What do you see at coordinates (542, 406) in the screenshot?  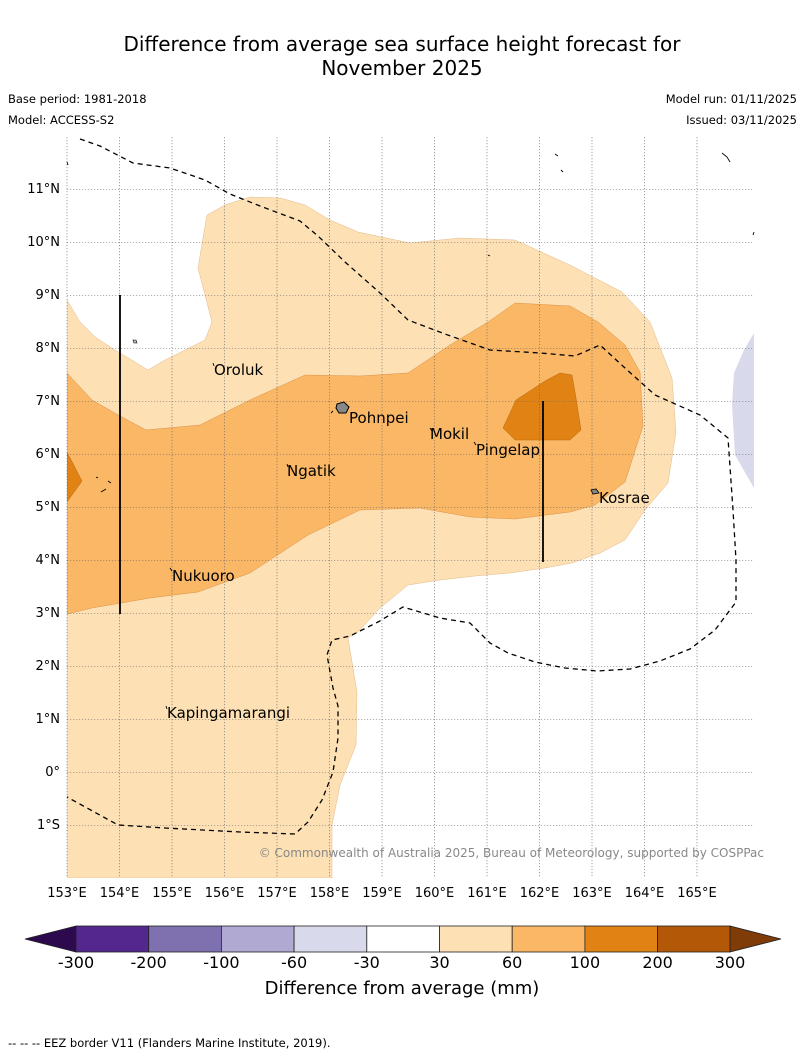 I see `anomaly-band-100-200-east` at bounding box center [542, 406].